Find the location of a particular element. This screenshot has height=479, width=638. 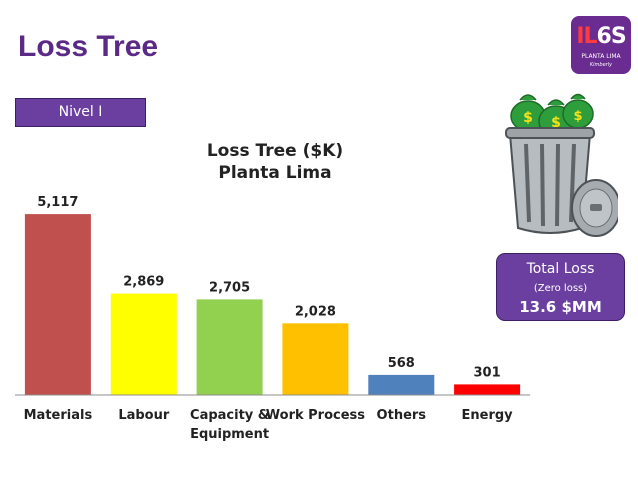

category-label-4: Others is located at coordinates (402, 415).